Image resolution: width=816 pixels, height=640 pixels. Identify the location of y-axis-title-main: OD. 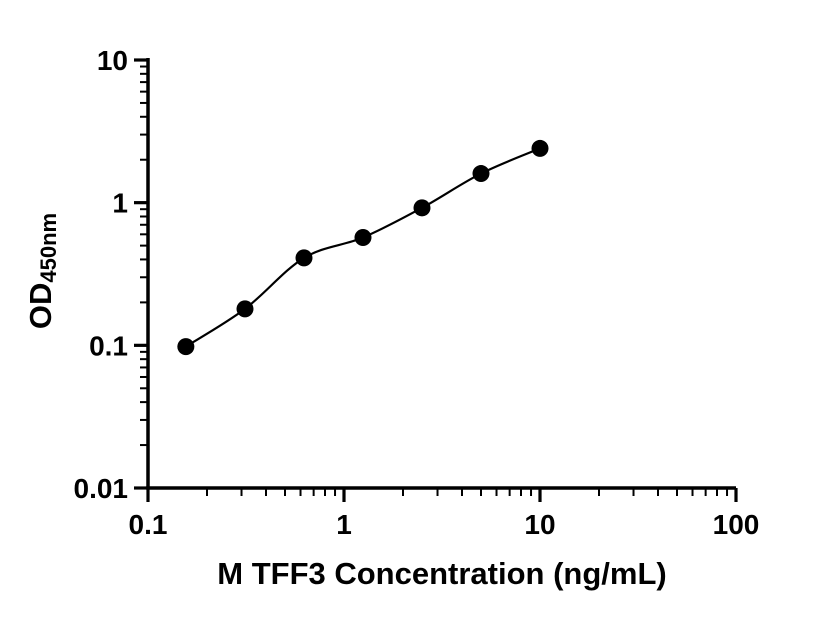
(40, 306).